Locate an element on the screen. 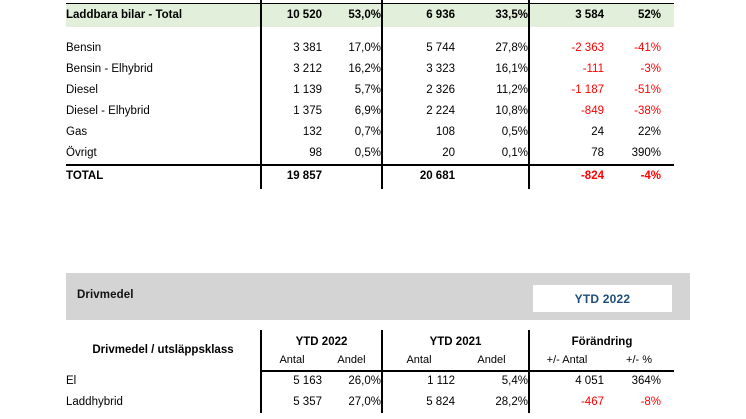 The height and width of the screenshot is (419, 746). cell-diff-pct: 22% is located at coordinates (649, 132).